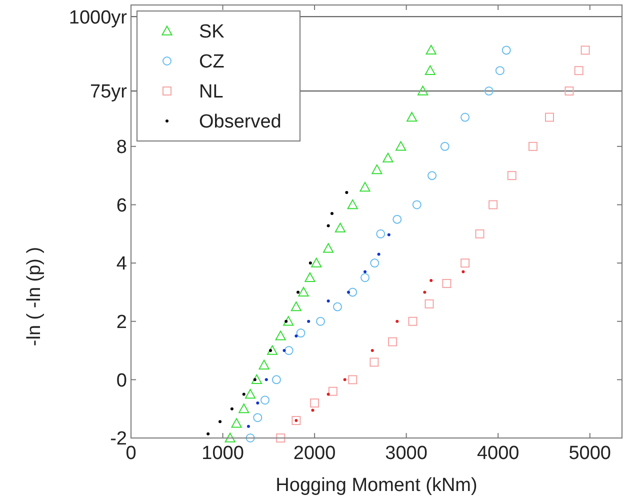 The width and height of the screenshot is (625, 501). Describe the element at coordinates (211, 92) in the screenshot. I see `legend-label: NL` at that location.